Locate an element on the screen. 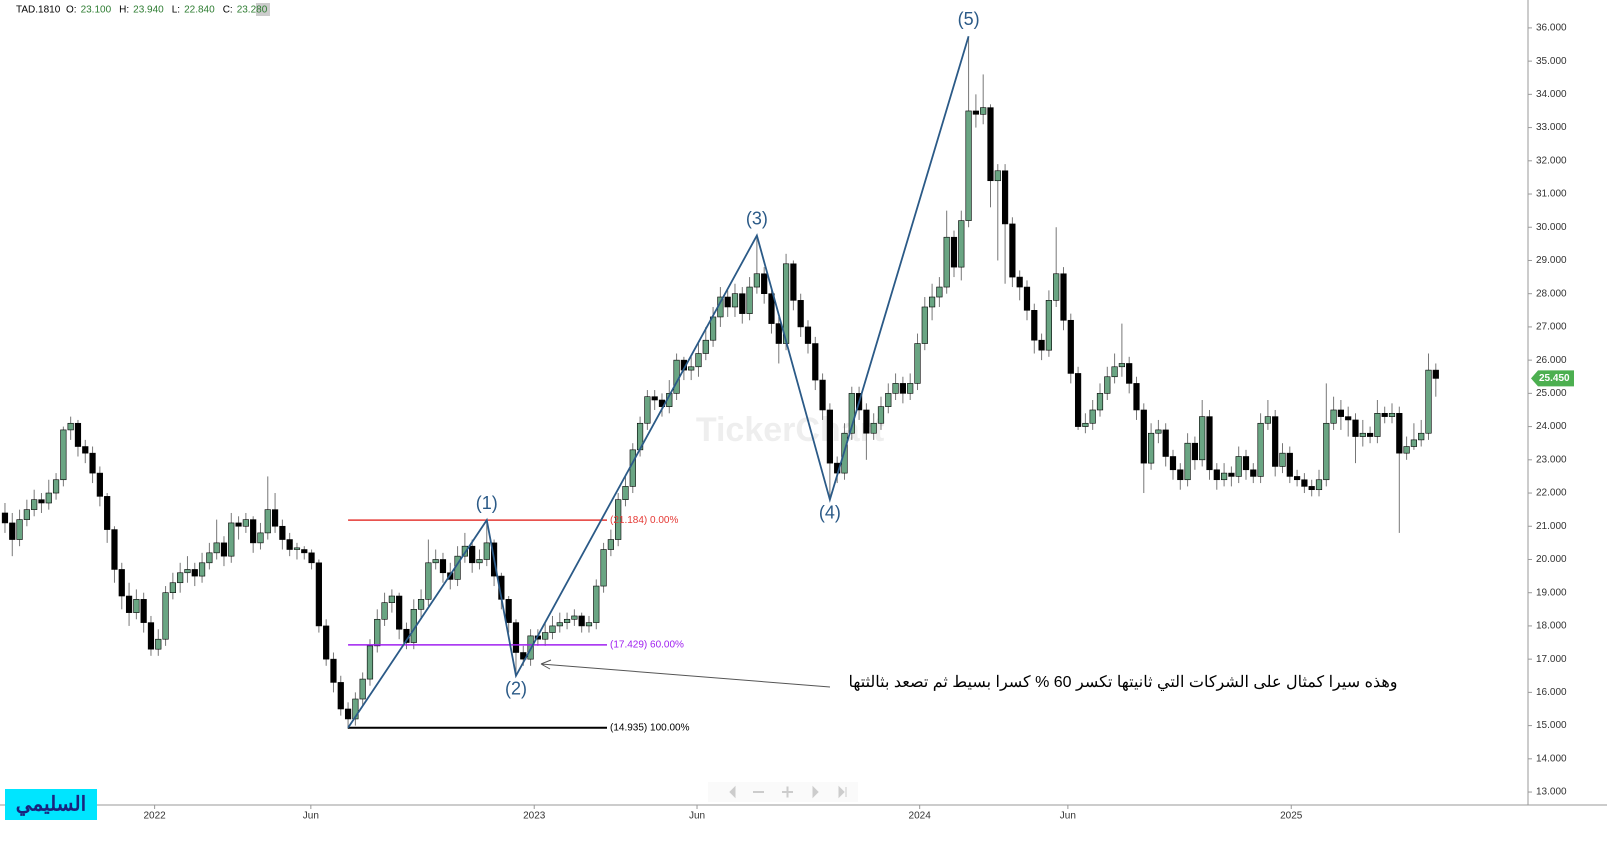 This screenshot has width=1607, height=847. scroll-left is located at coordinates (732, 792).